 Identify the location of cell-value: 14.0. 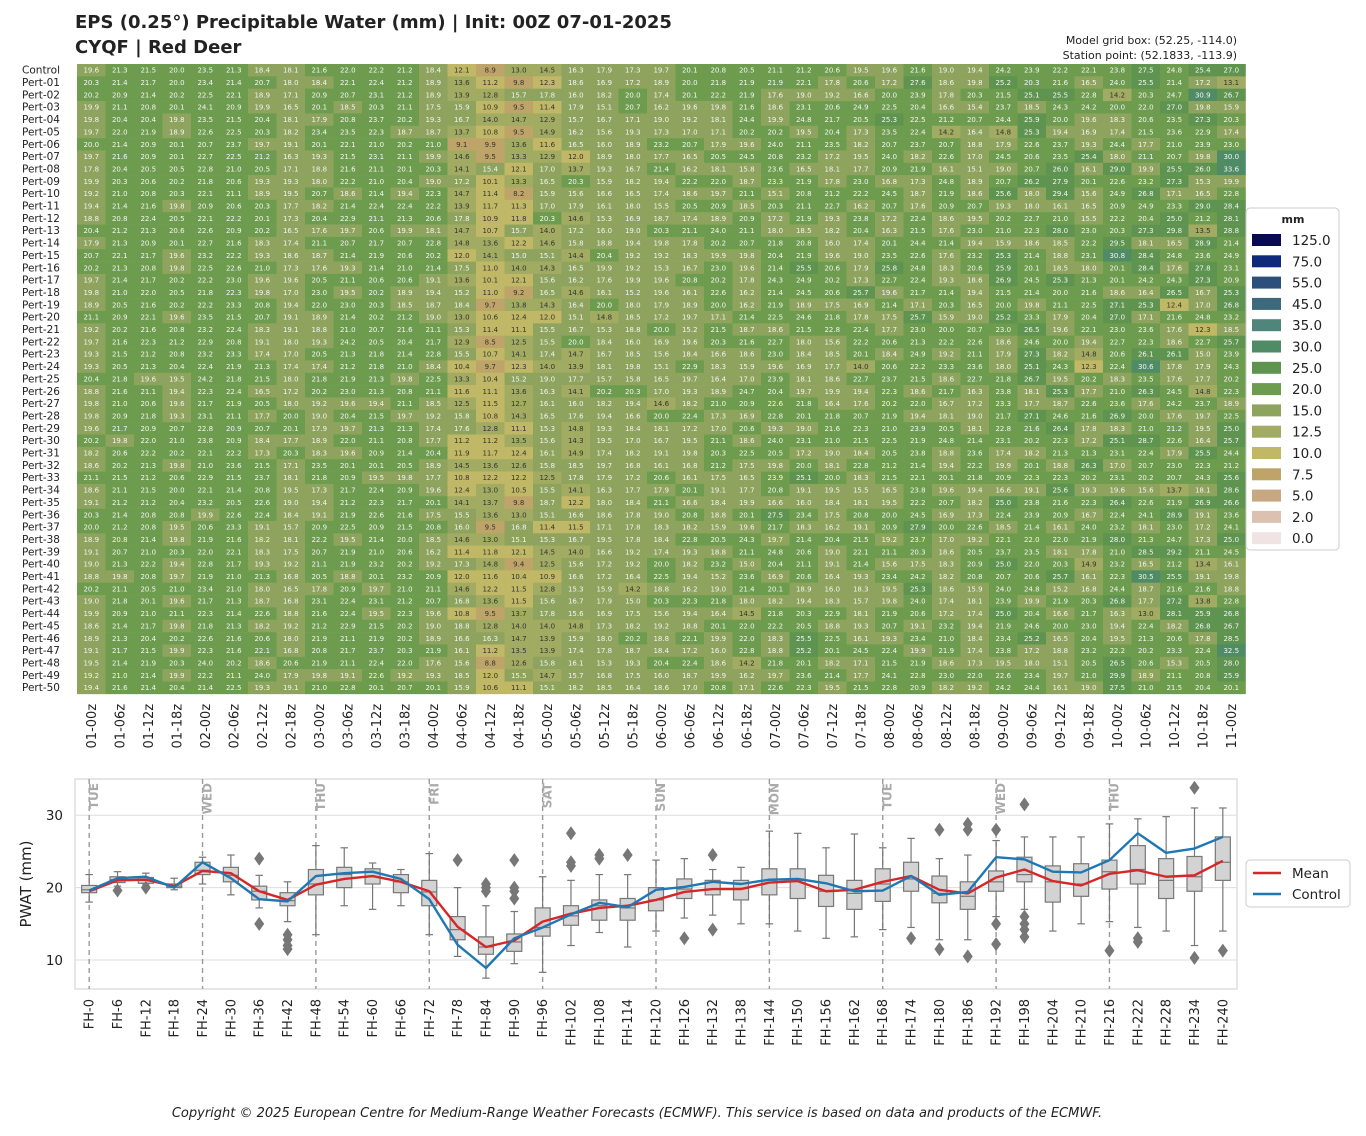
(547, 626).